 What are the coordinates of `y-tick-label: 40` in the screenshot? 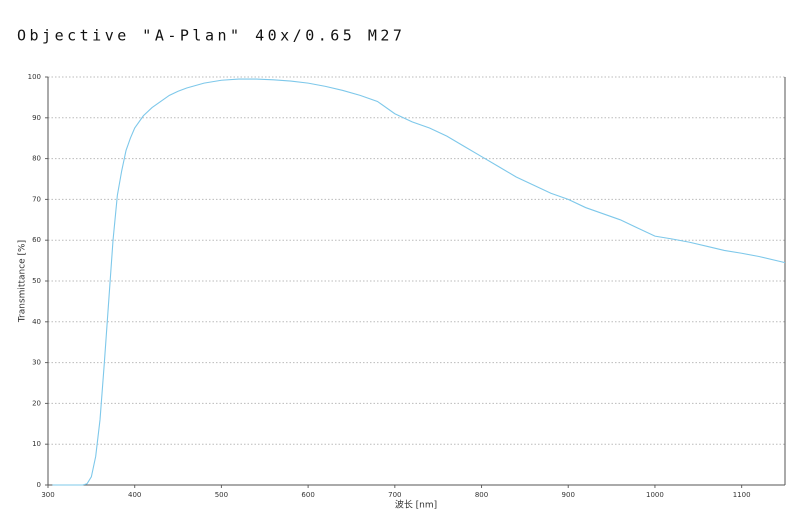 It's located at (36, 322).